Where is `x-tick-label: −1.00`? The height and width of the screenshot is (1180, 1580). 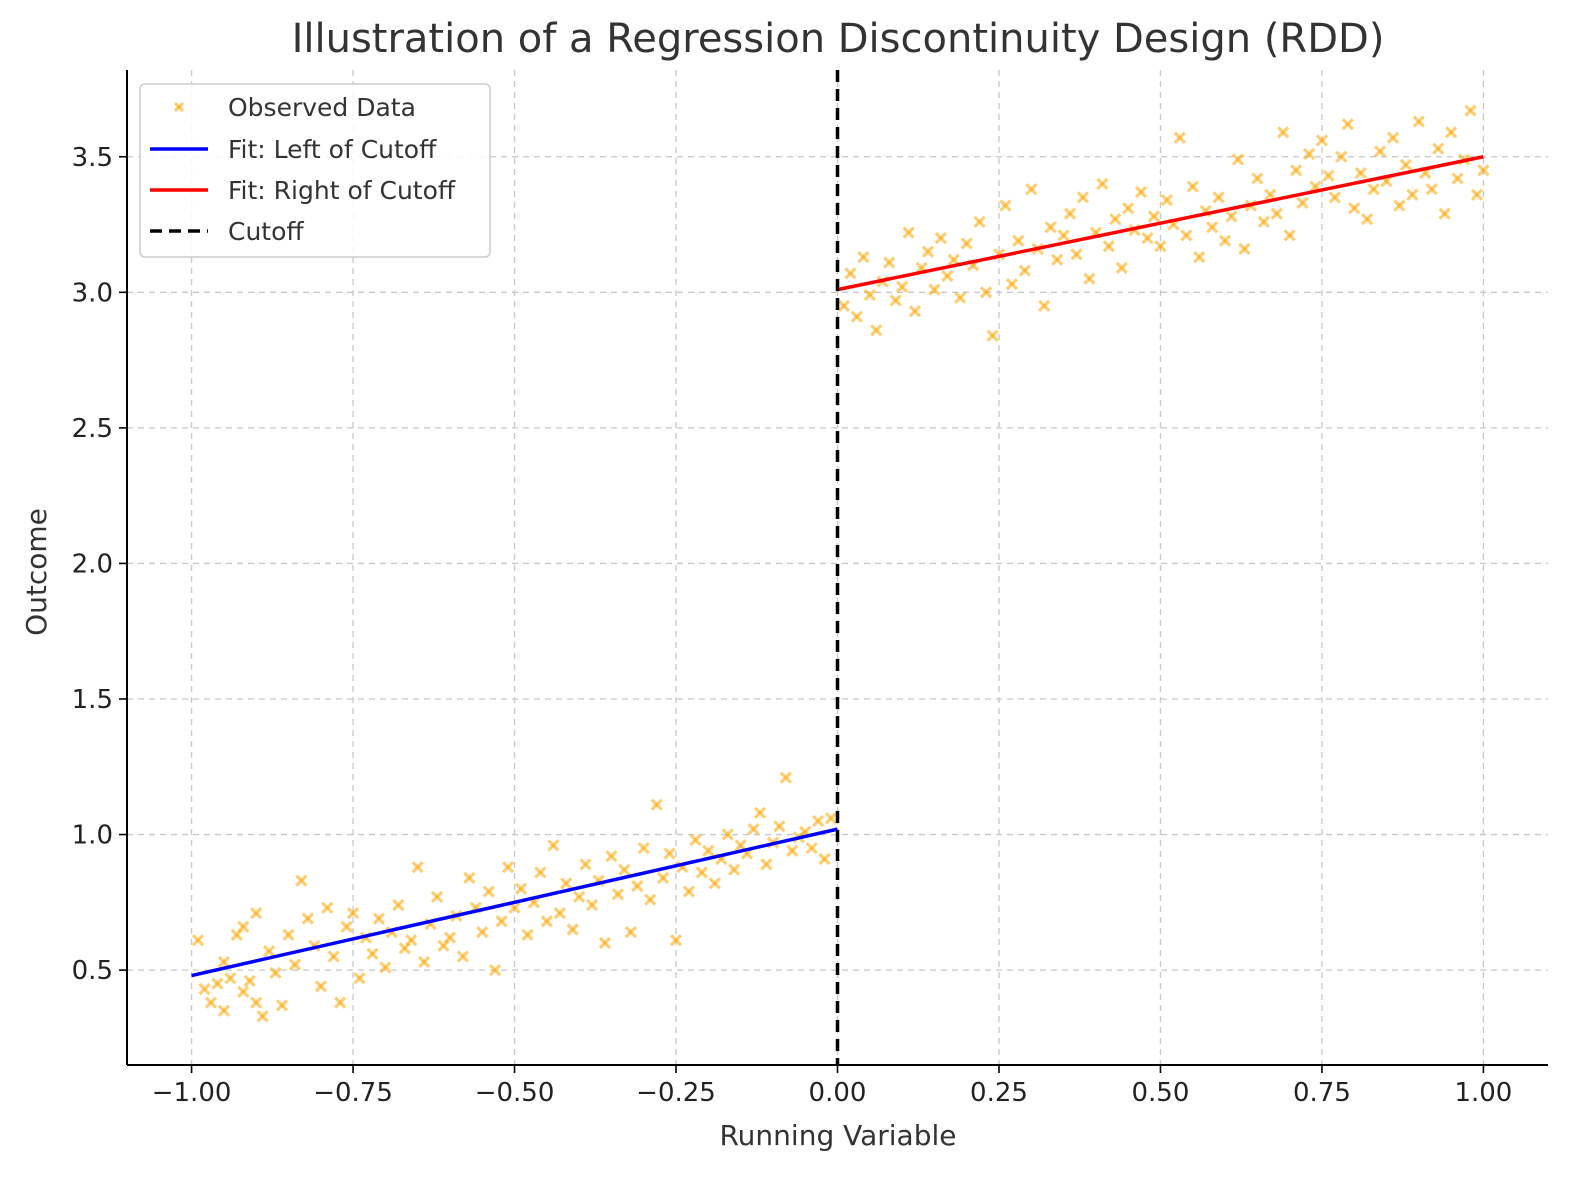
x-tick-label: −1.00 is located at coordinates (192, 1093).